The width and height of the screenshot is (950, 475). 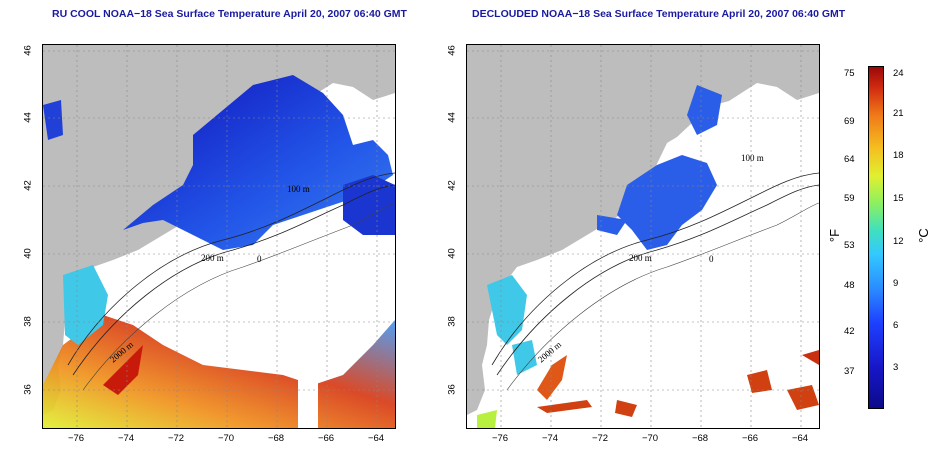 I want to click on c-tick: 9, so click(x=896, y=283).